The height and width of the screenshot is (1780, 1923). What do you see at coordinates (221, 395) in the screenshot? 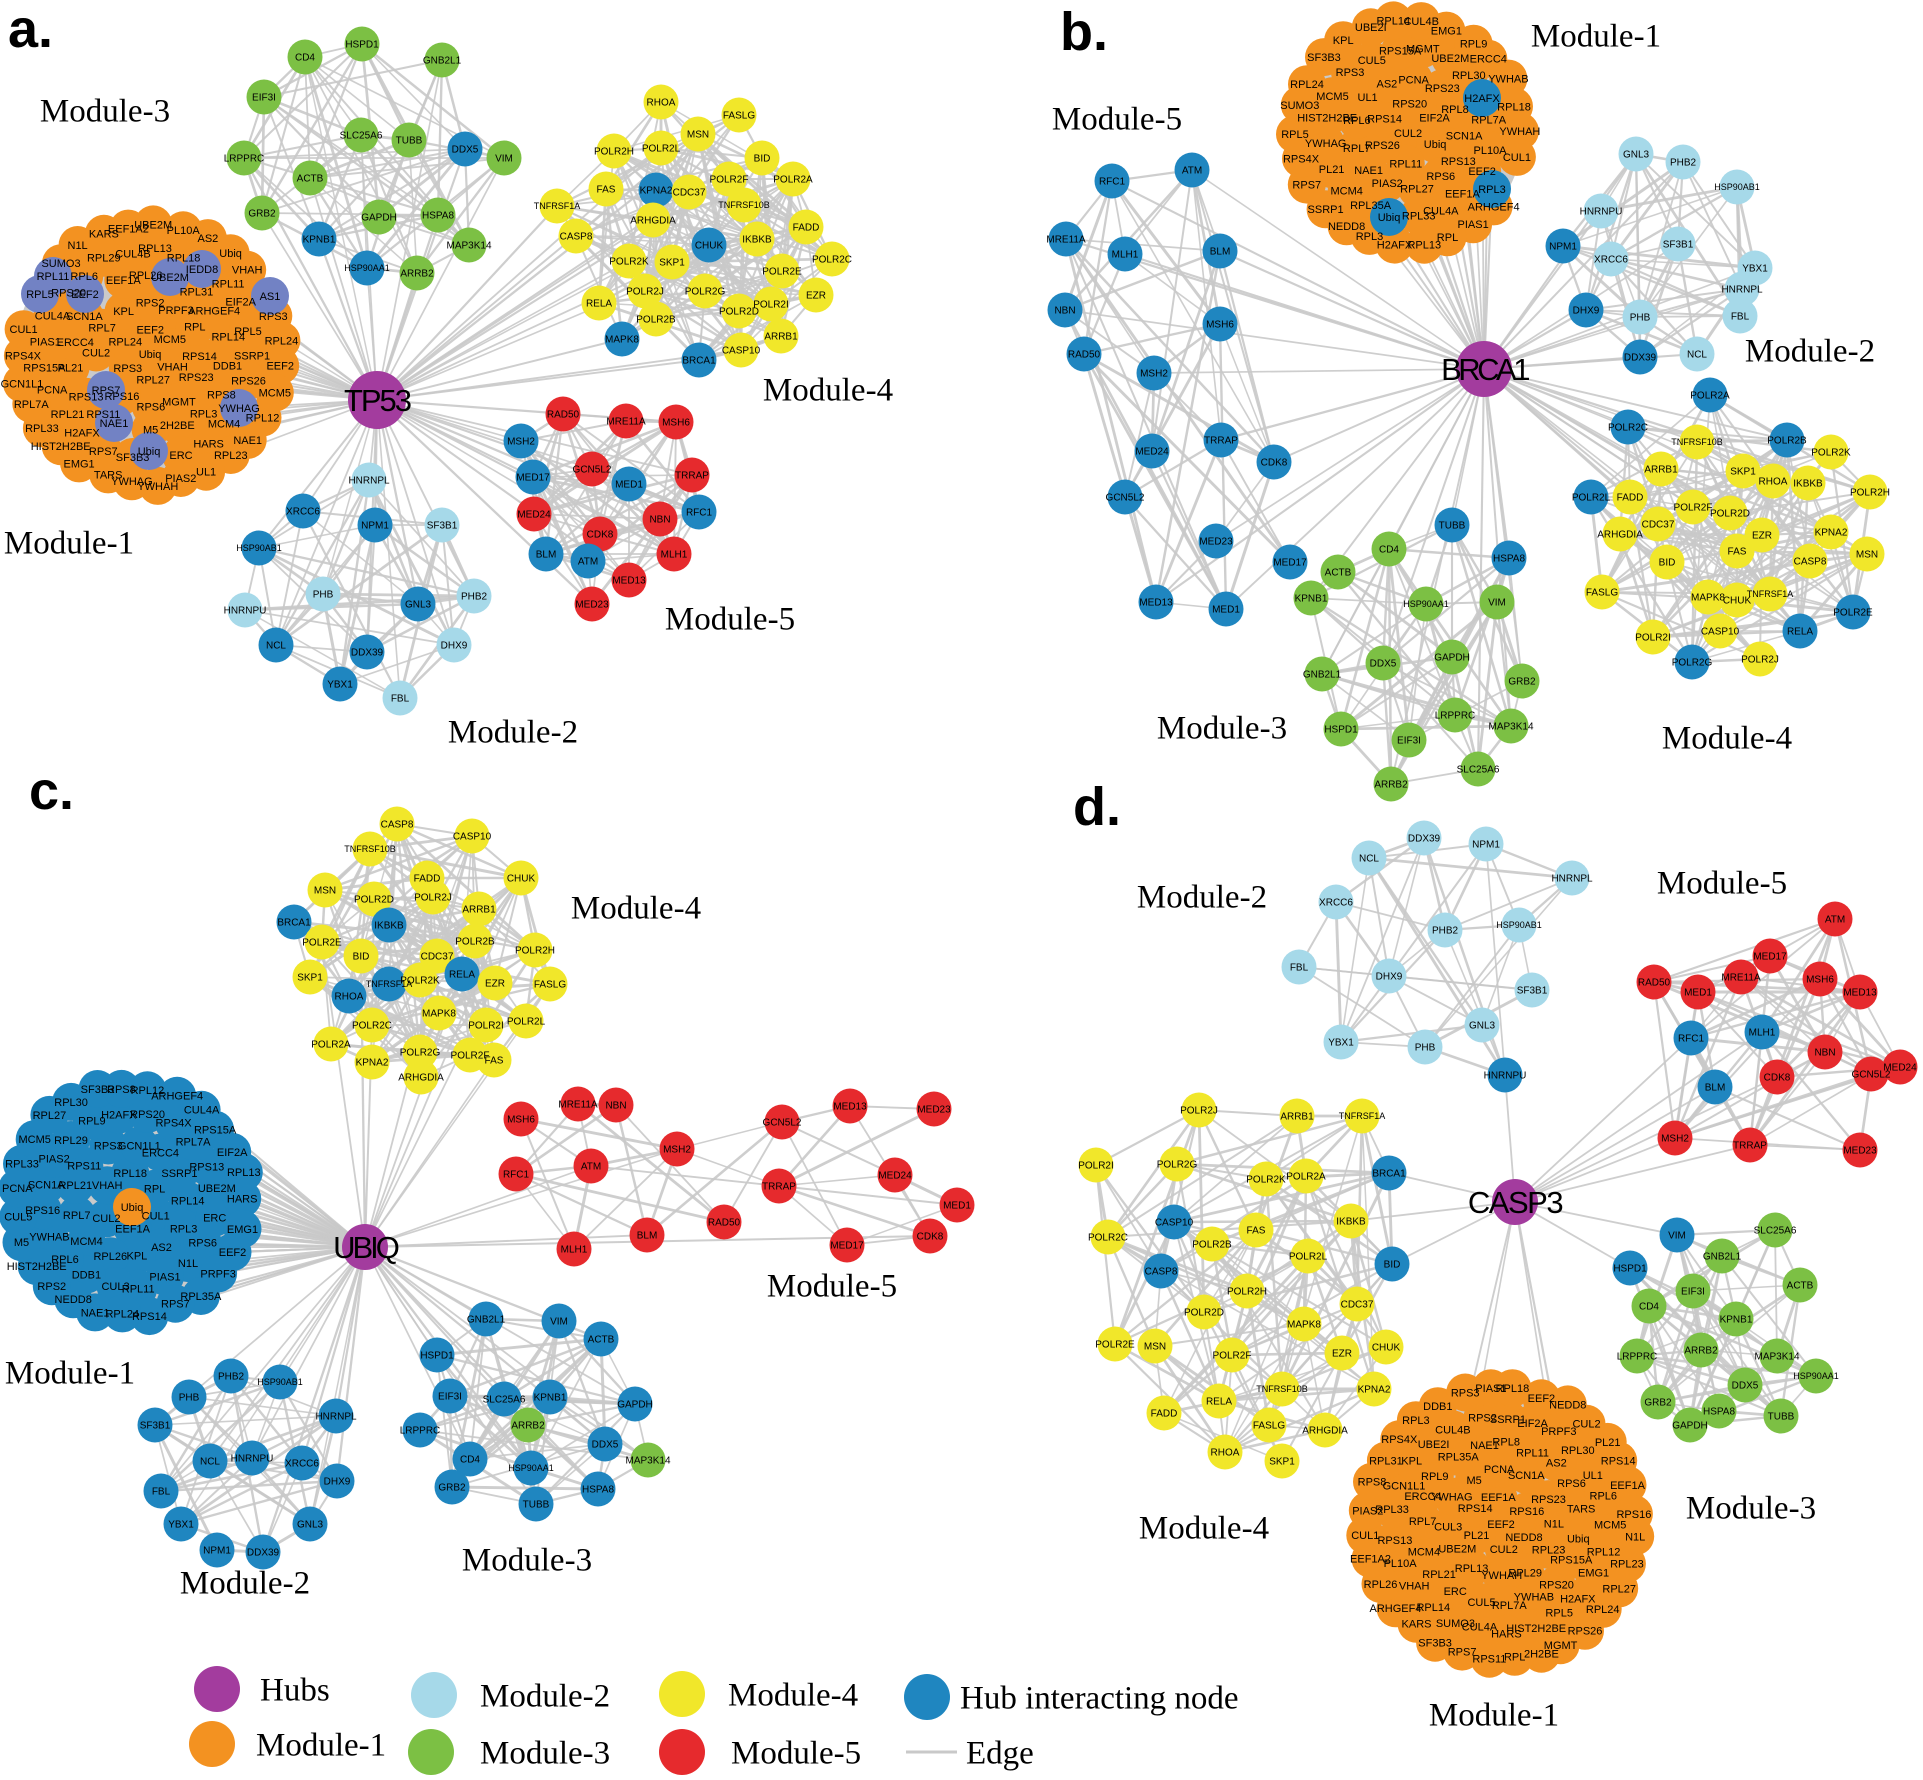
I see `svg-text: RPS8` at bounding box center [221, 395].